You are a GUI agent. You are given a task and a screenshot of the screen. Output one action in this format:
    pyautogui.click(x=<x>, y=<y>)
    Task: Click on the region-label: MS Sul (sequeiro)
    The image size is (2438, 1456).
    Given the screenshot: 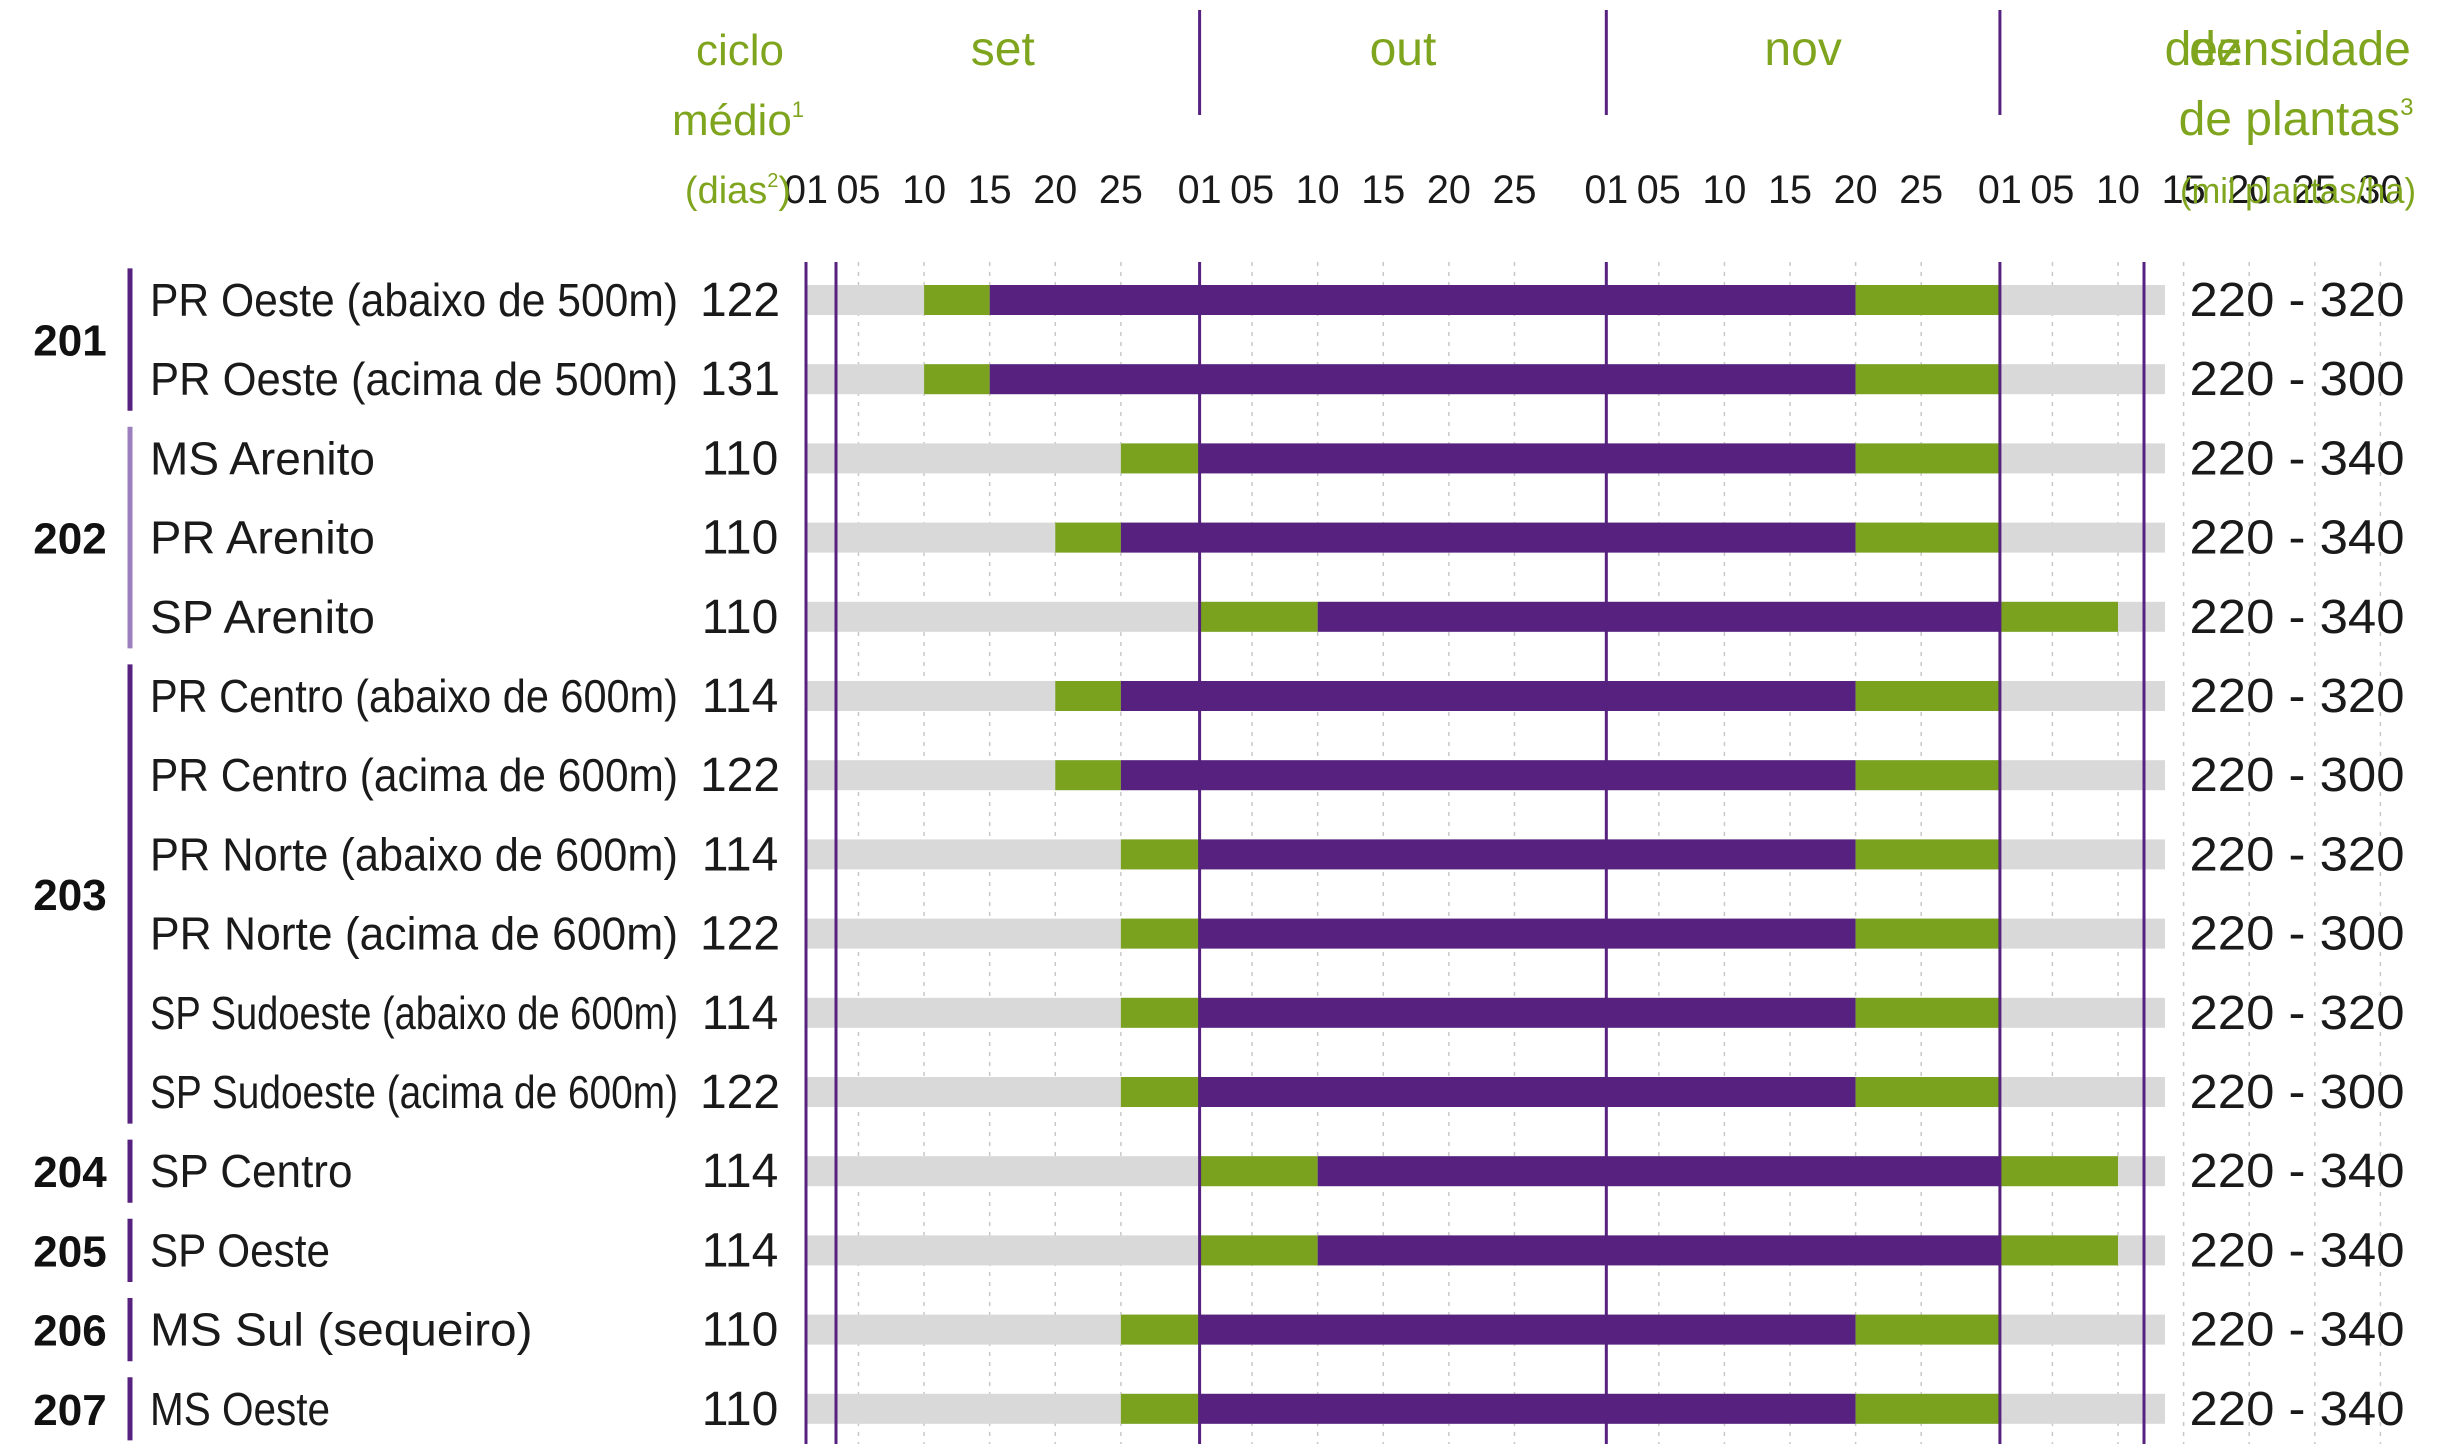 What is the action you would take?
    pyautogui.click(x=341, y=1330)
    